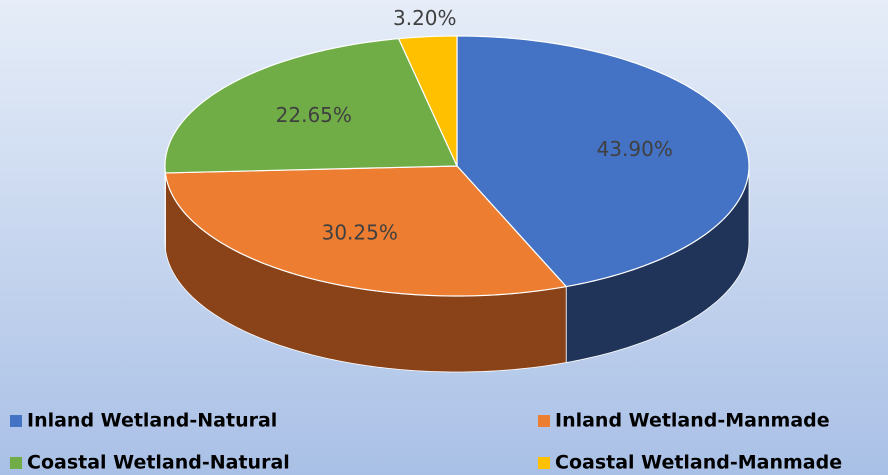 This screenshot has width=888, height=475. Describe the element at coordinates (425, 18) in the screenshot. I see `data-label: 3.20%` at that location.